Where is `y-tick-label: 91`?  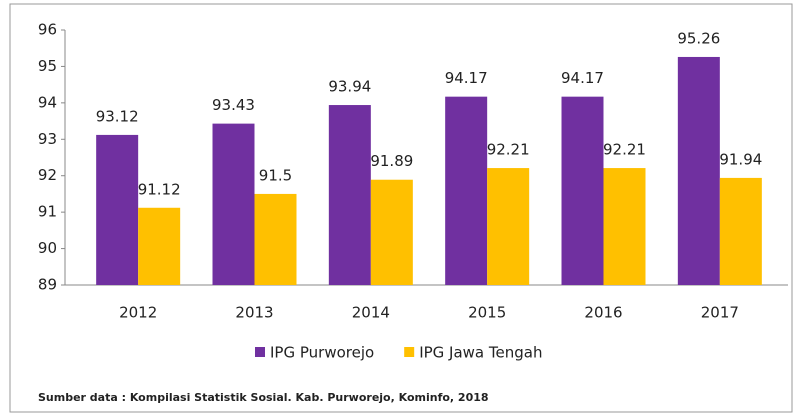 y-tick-label: 91 is located at coordinates (47, 212).